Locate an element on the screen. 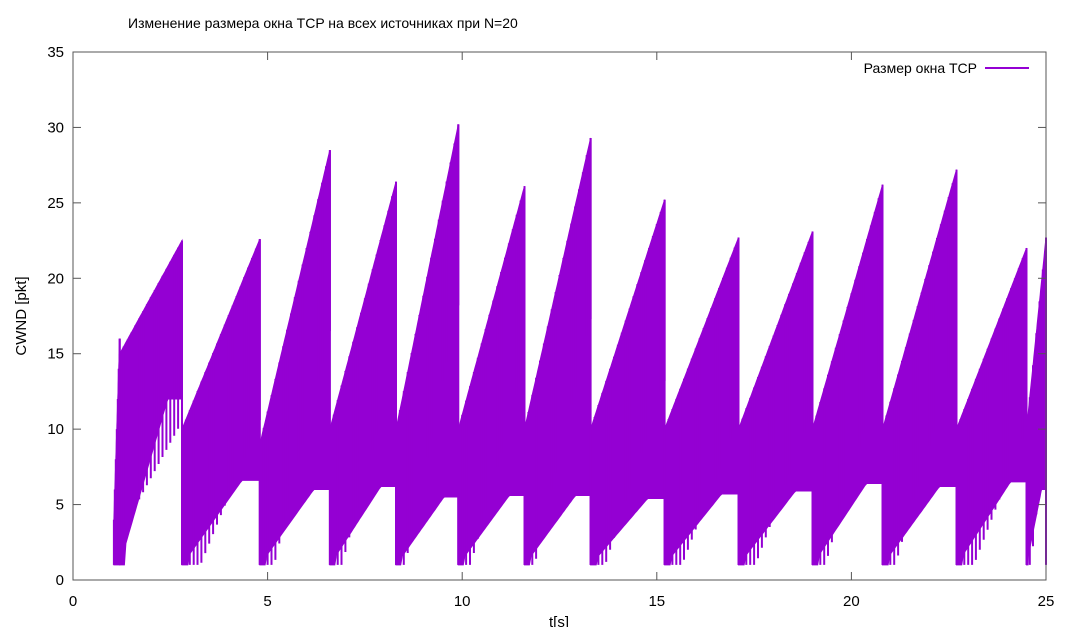  legend: Размер окна TCP is located at coordinates (946, 68).